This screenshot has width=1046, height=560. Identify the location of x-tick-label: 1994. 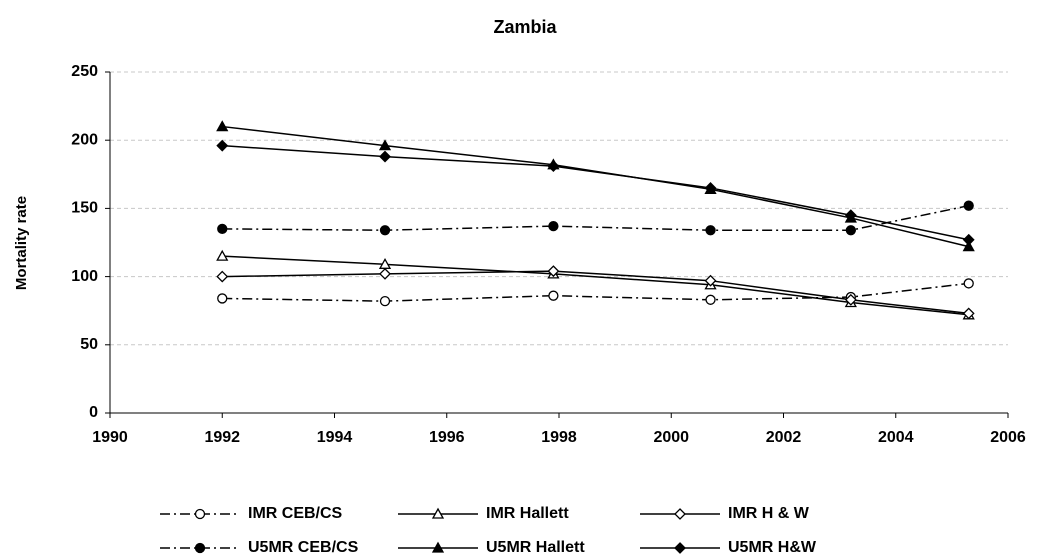
(335, 437).